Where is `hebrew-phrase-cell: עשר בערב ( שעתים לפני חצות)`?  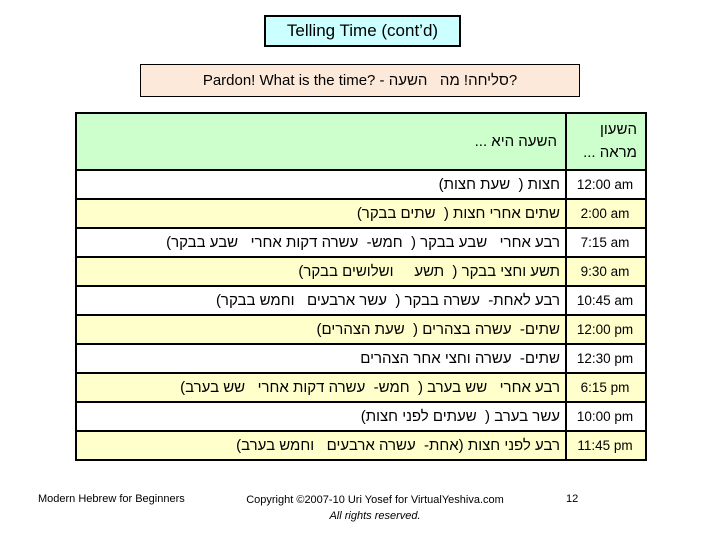
hebrew-phrase-cell: עשר בערב ( שעתים לפני חצות) is located at coordinates (321, 416).